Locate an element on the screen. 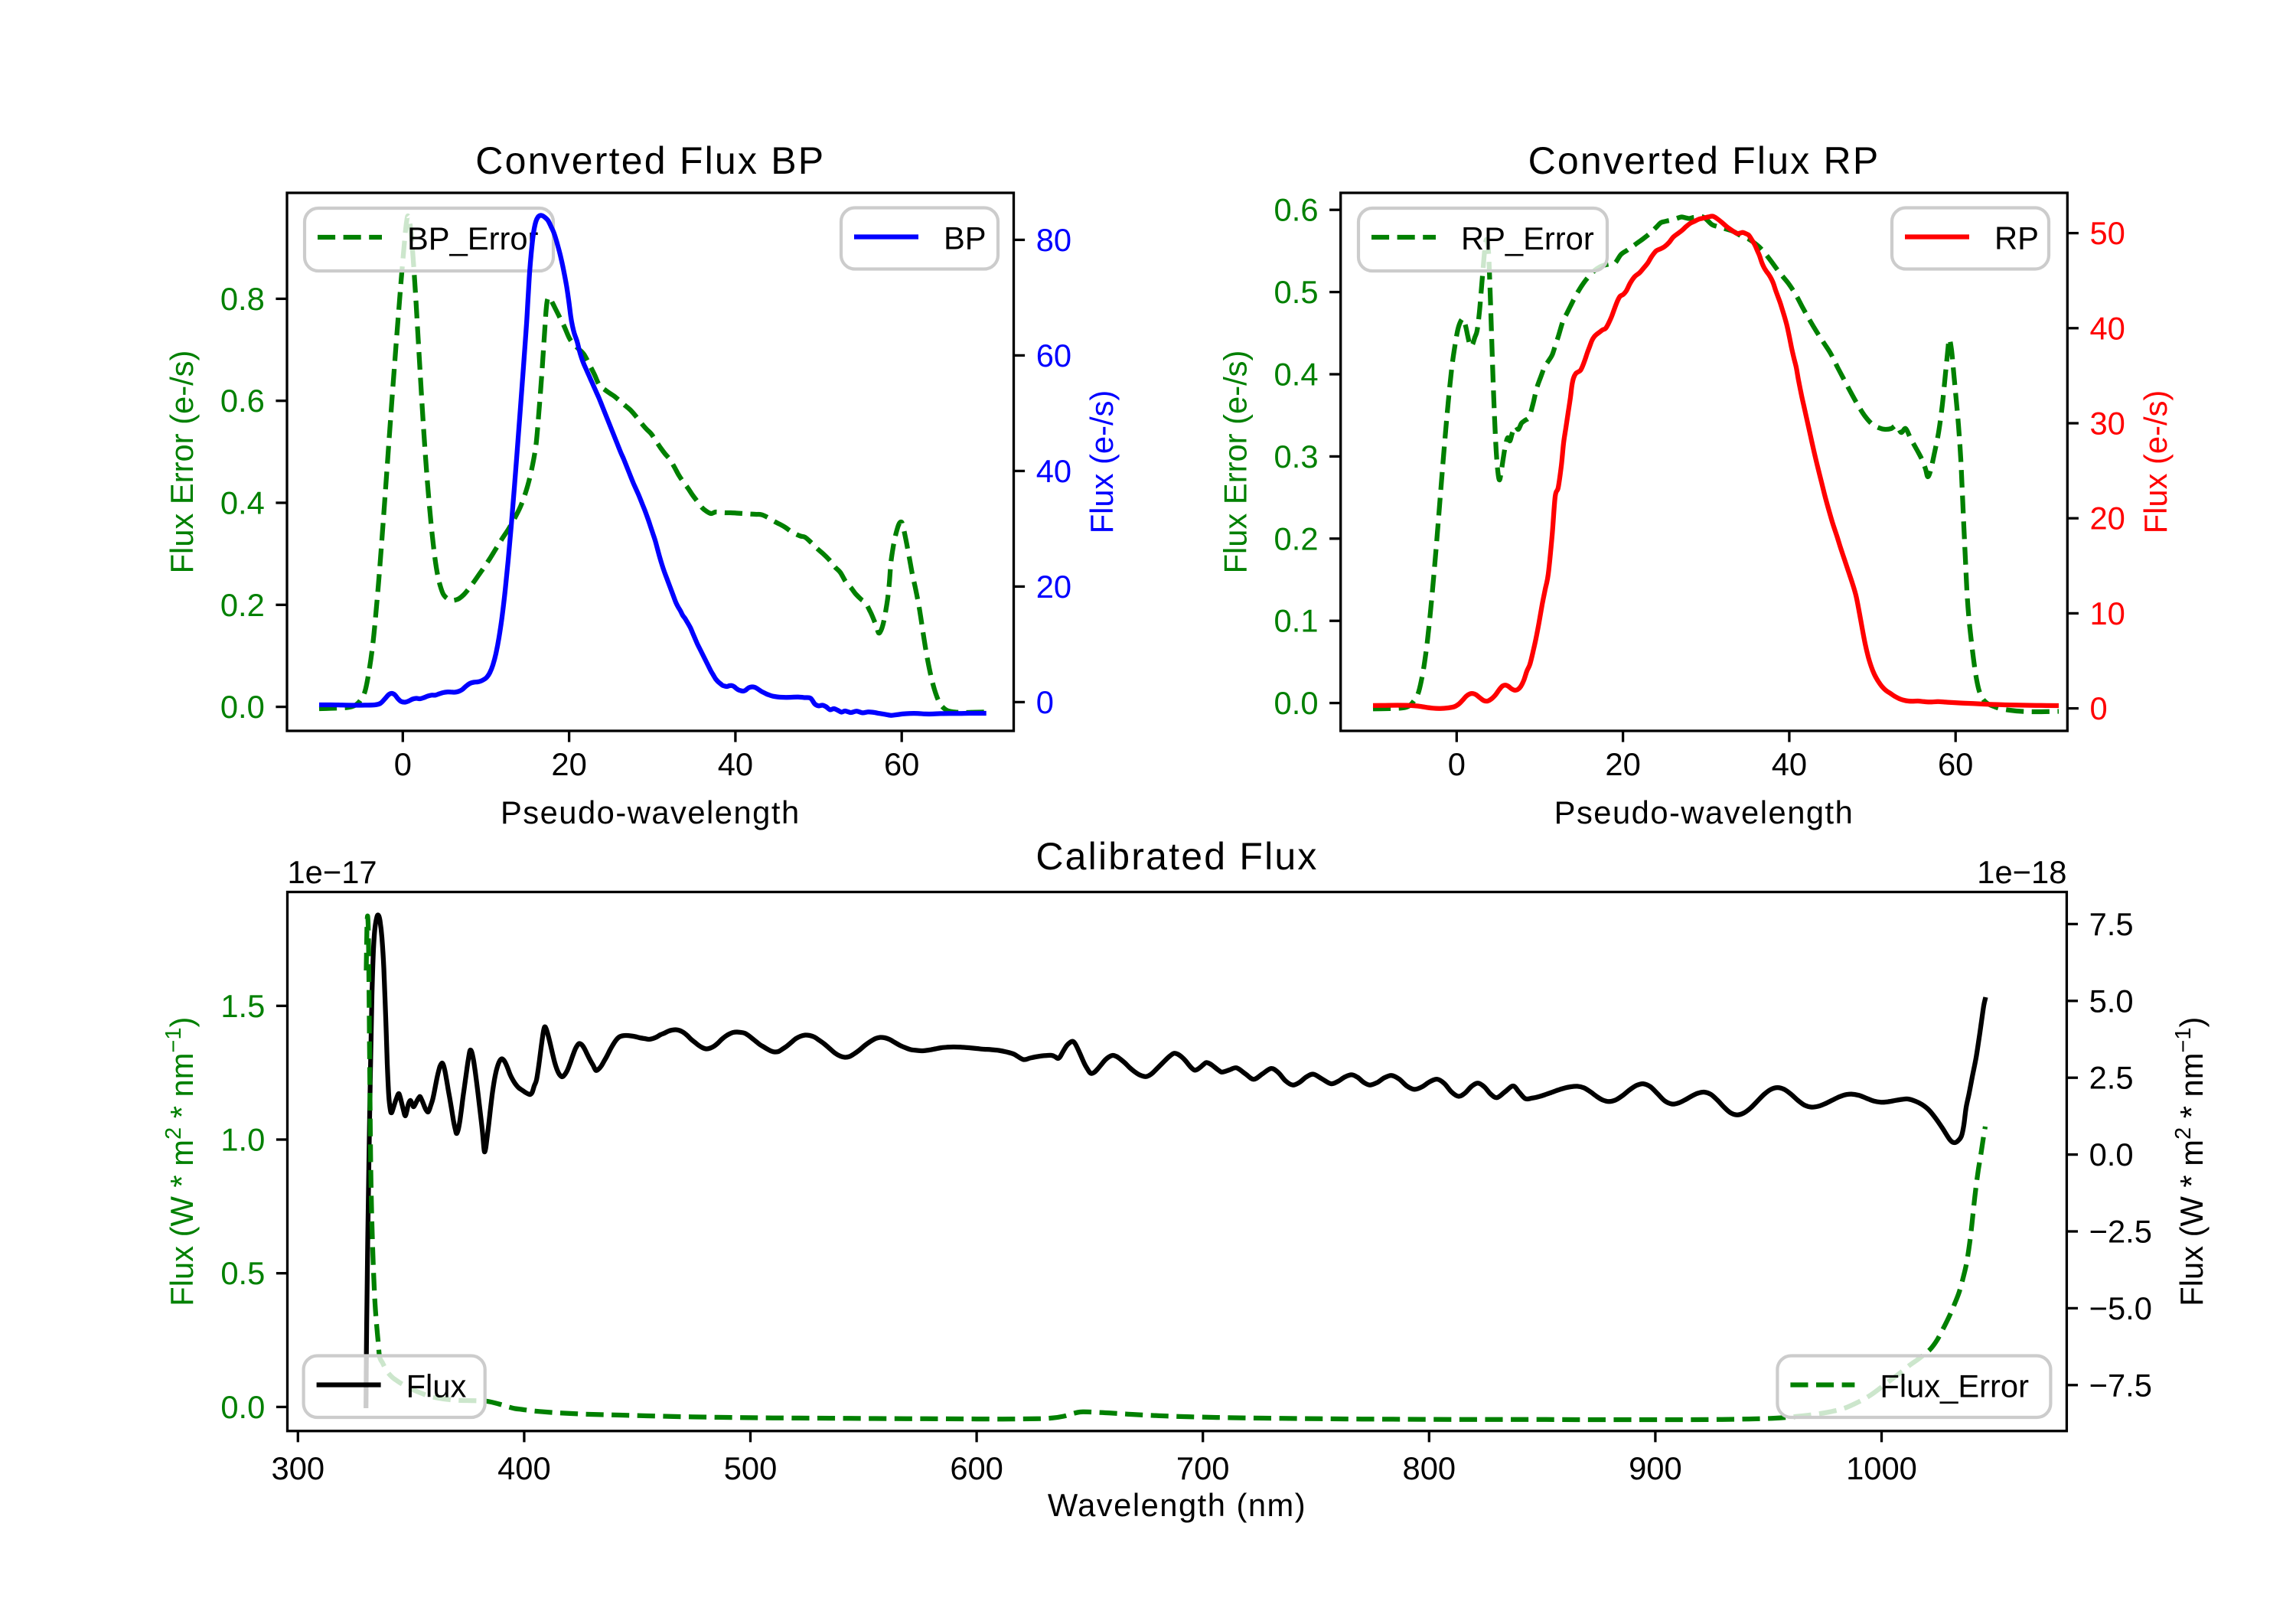 The height and width of the screenshot is (1611, 2296). svg-text: 900 is located at coordinates (1655, 1468).